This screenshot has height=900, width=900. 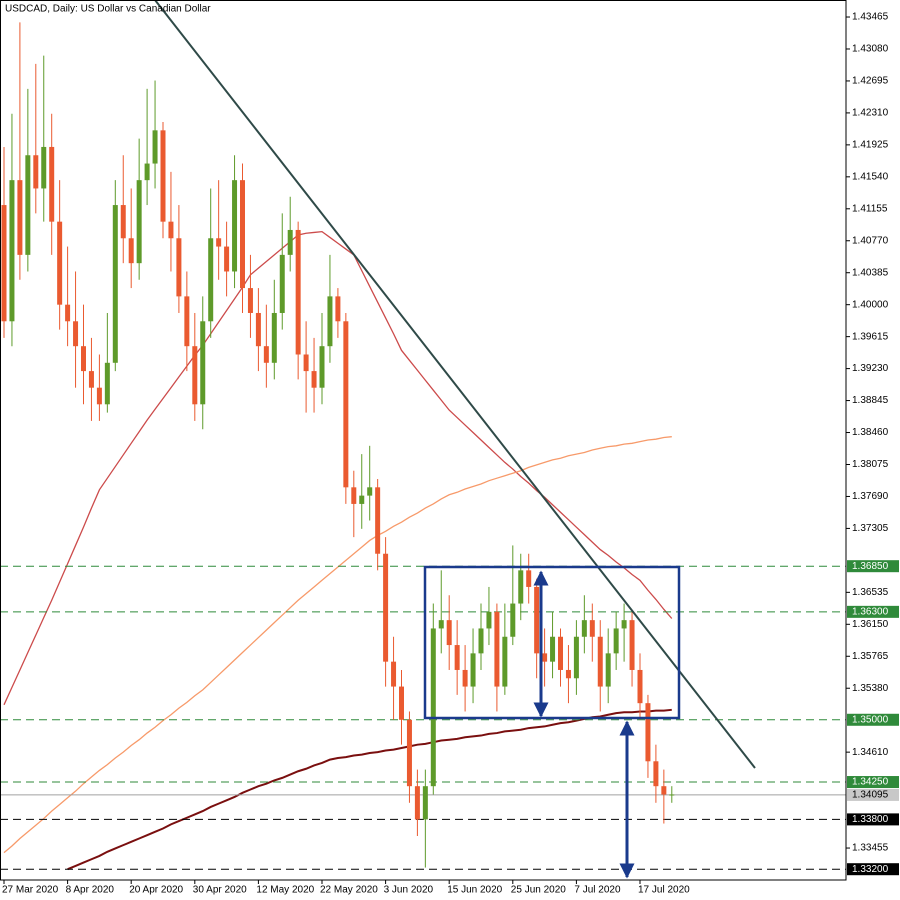 I want to click on x-tick-label: 27 Mar 2020, so click(x=30, y=890).